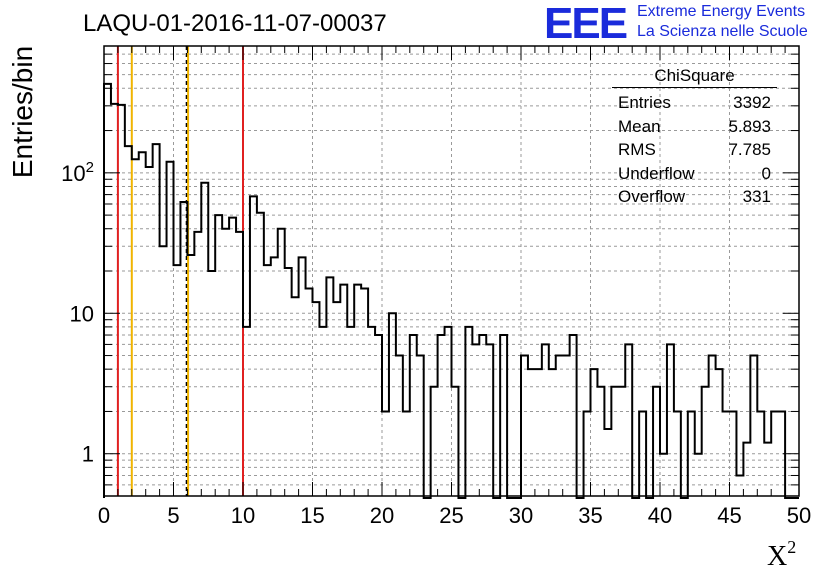  What do you see at coordinates (722, 31) in the screenshot?
I see `logo-line-2: La Scienza nelle Scuole` at bounding box center [722, 31].